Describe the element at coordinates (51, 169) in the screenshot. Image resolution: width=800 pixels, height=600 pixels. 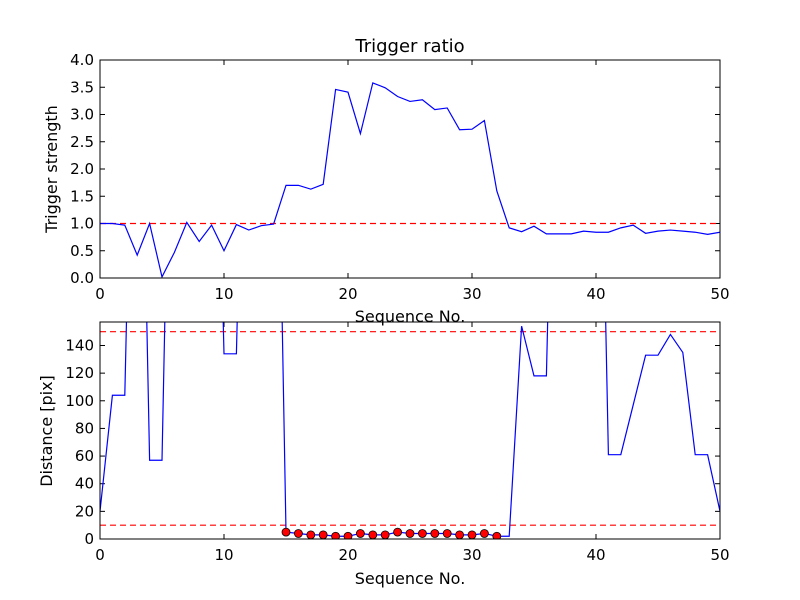
I see `top-y-axis-label: Trigger strength` at that location.